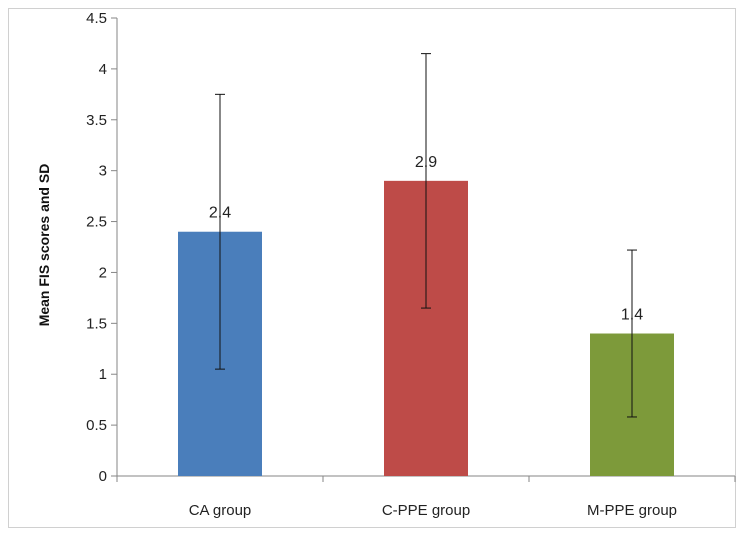  Describe the element at coordinates (103, 476) in the screenshot. I see `y-tick-label: 0` at that location.